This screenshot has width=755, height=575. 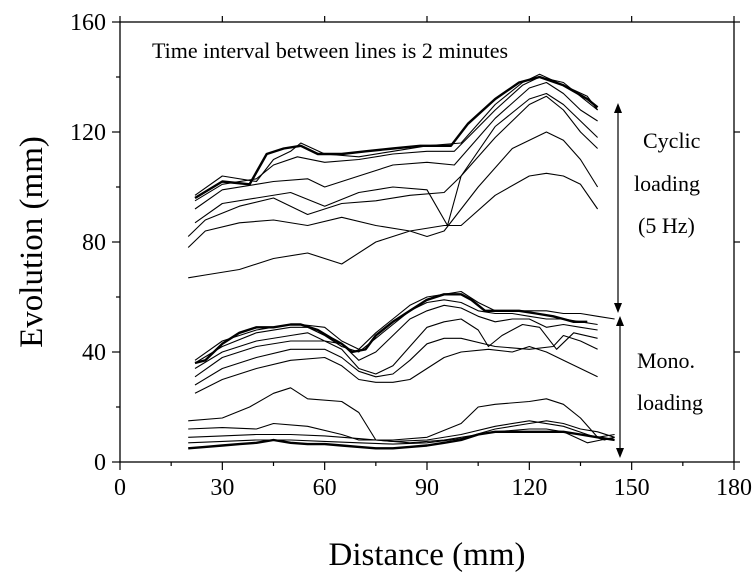 What do you see at coordinates (659, 387) in the screenshot?
I see `mono-annotation: Mono. loading` at bounding box center [659, 387].